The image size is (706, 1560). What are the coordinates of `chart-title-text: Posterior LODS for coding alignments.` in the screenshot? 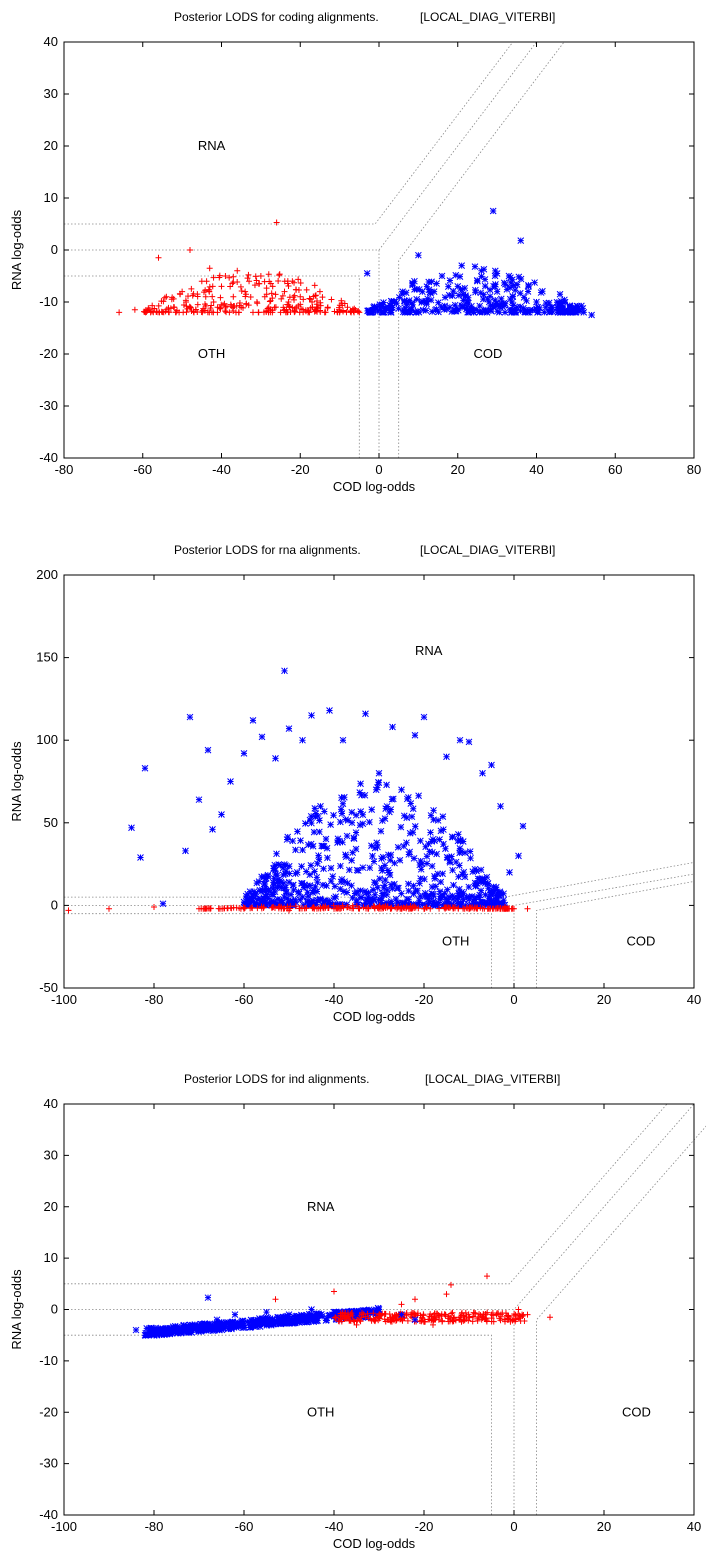 It's located at (276, 17).